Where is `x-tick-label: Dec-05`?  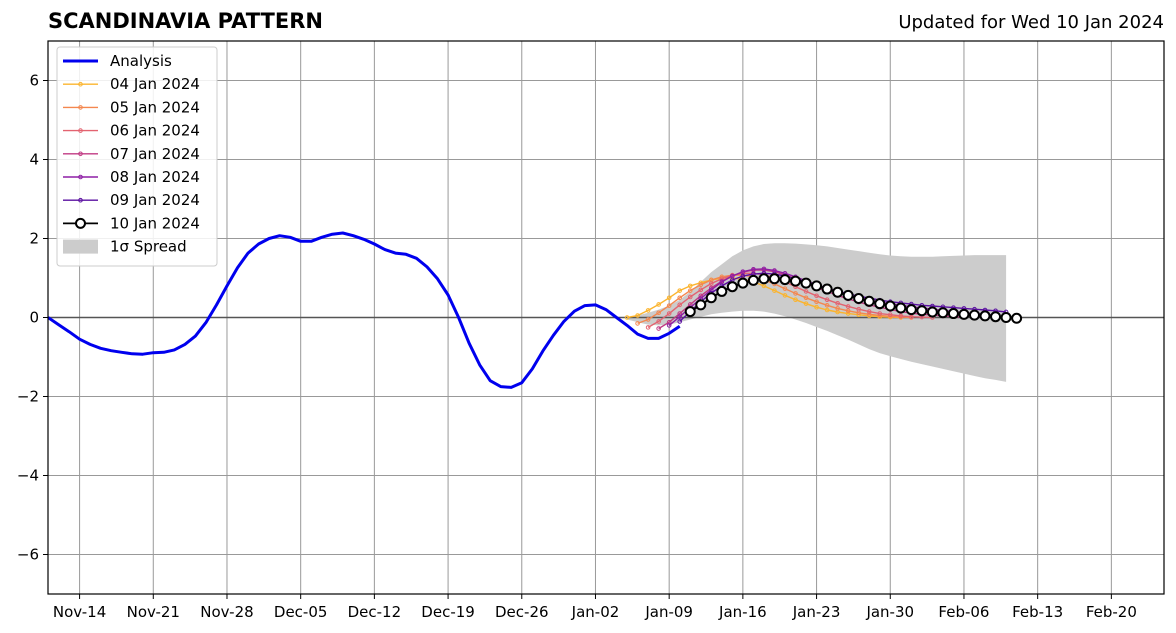
x-tick-label: Dec-05 is located at coordinates (301, 612).